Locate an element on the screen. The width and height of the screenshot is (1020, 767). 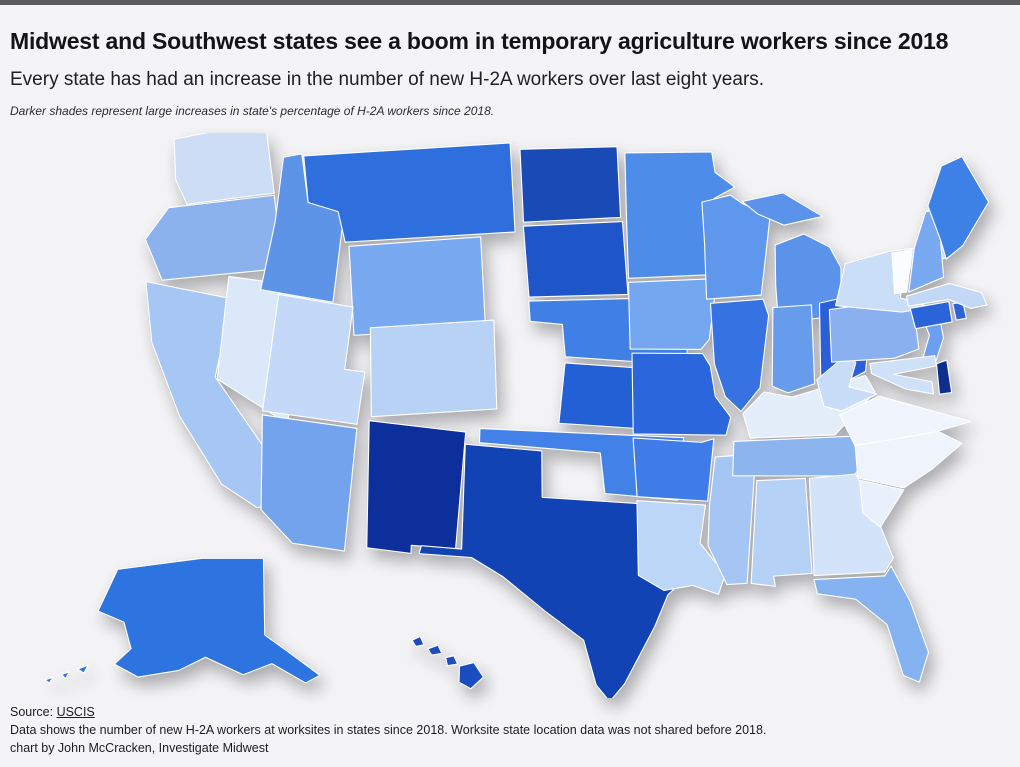
state-fl is located at coordinates (870, 623).